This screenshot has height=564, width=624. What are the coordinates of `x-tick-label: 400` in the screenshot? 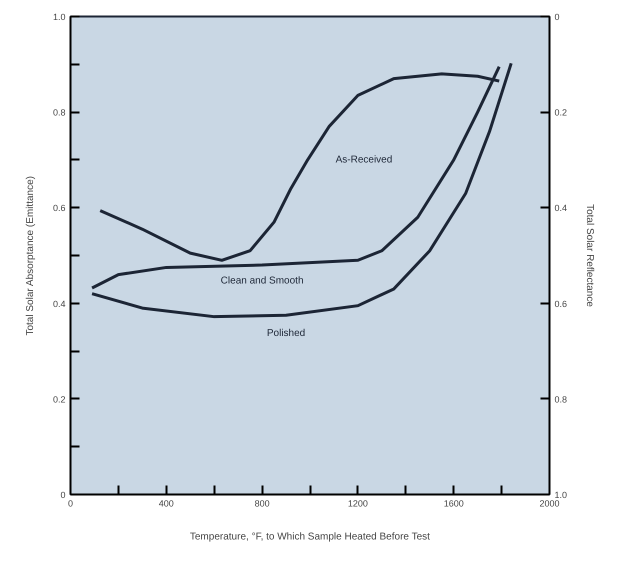 It's located at (166, 503).